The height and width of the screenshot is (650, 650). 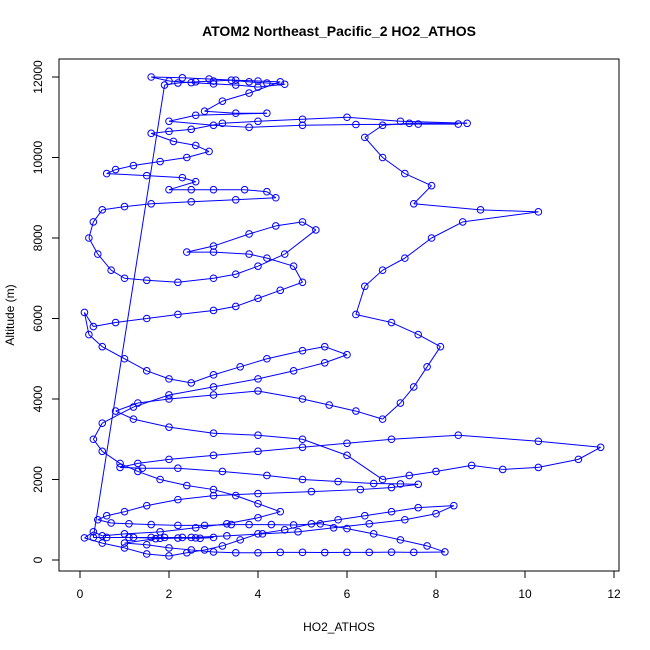 What do you see at coordinates (339, 627) in the screenshot?
I see `x-axis-label: HO2_ATHOS` at bounding box center [339, 627].